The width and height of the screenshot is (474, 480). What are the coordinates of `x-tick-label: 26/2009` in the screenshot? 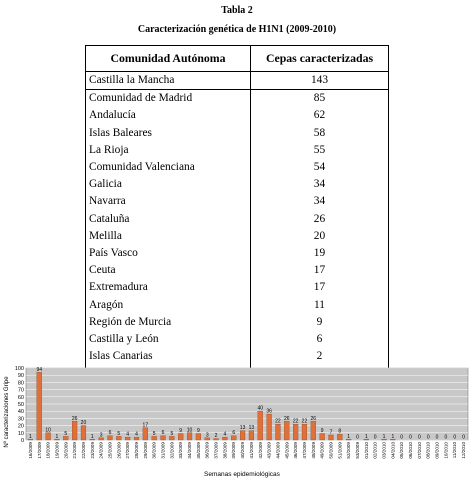 It's located at (118, 450).